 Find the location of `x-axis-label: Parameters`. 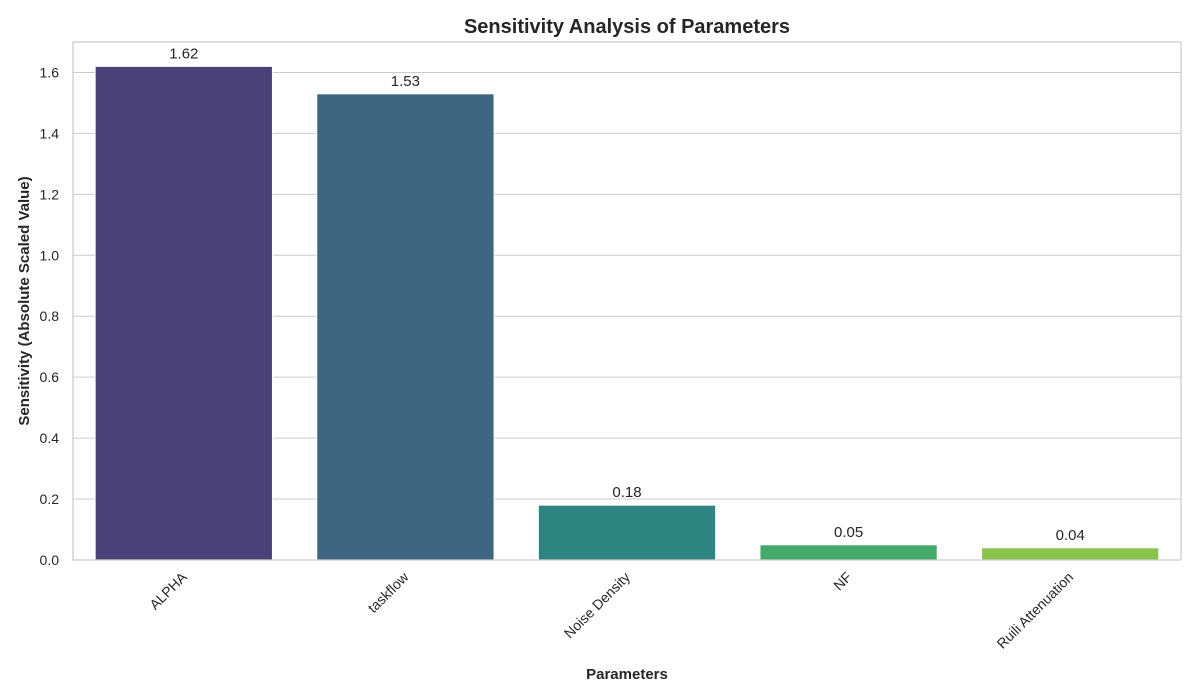

x-axis-label: Parameters is located at coordinates (627, 674).